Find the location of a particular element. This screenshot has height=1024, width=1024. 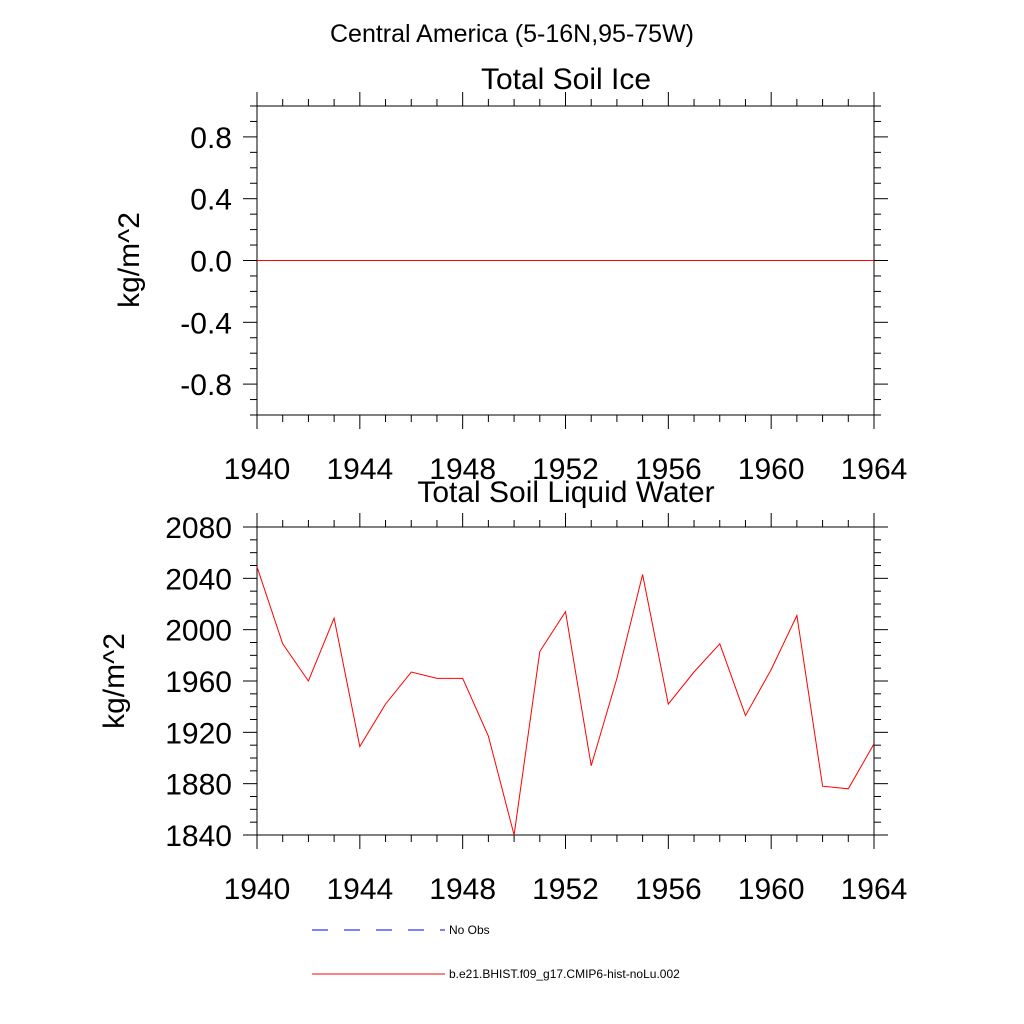

x-tick-labels-soil-liquid-water: 1940 1944 1948 1952 1956 1960 1964 is located at coordinates (566, 889).